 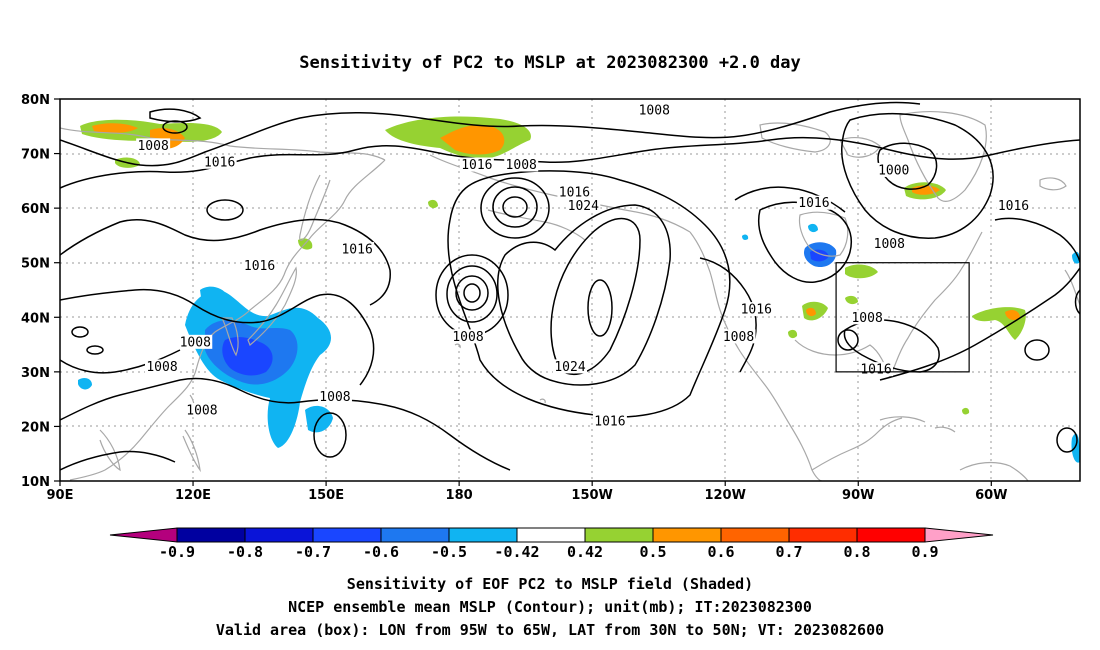 What do you see at coordinates (193, 495) in the screenshot?
I see `lon-tick-label: 120E` at bounding box center [193, 495].